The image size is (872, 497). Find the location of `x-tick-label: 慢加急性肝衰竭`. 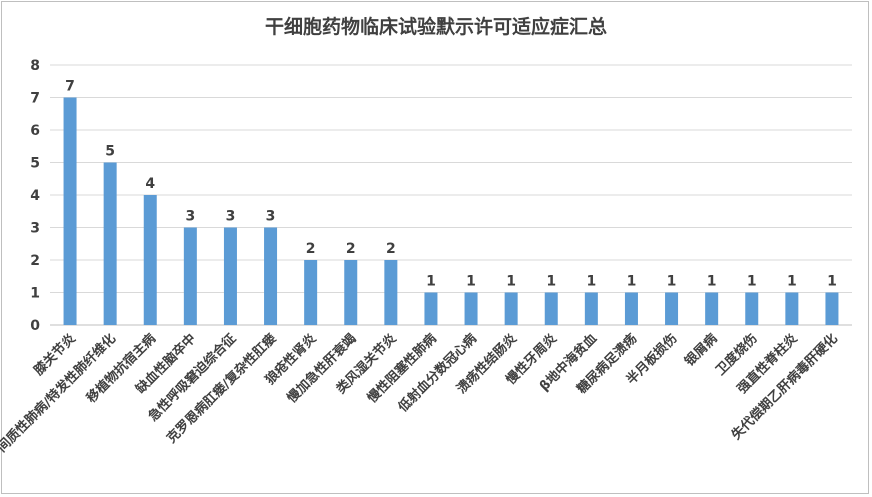

x-tick-label: 慢加急性肝衰竭 is located at coordinates (322, 369).